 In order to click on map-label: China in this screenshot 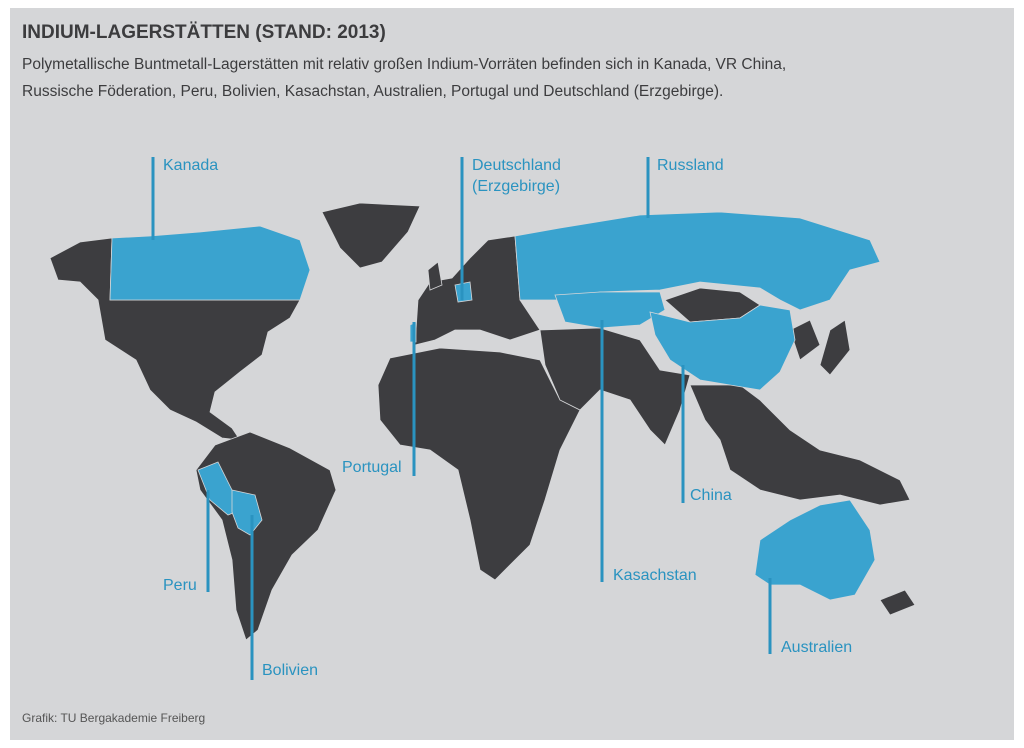, I will do `click(711, 495)`.